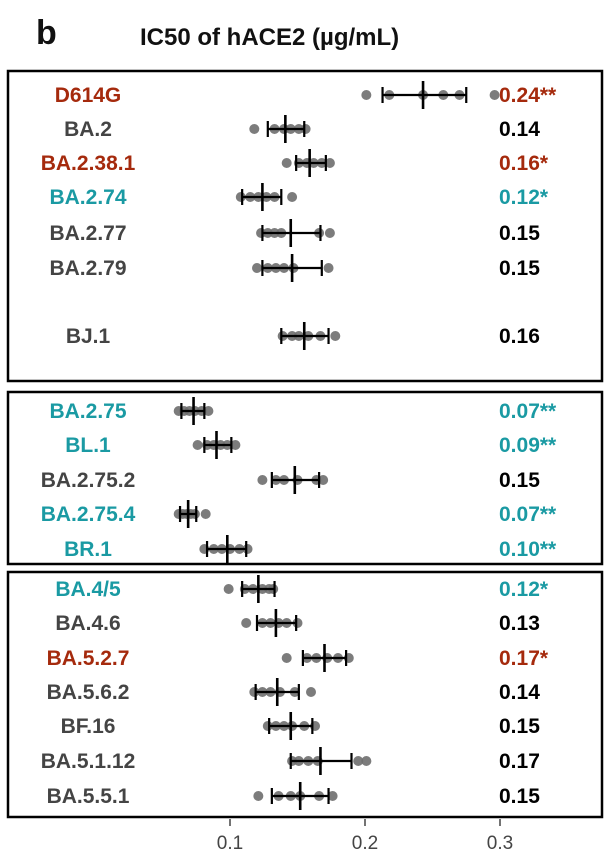 The height and width of the screenshot is (866, 610). Describe the element at coordinates (88, 129) in the screenshot. I see `row-label: BA.2` at that location.